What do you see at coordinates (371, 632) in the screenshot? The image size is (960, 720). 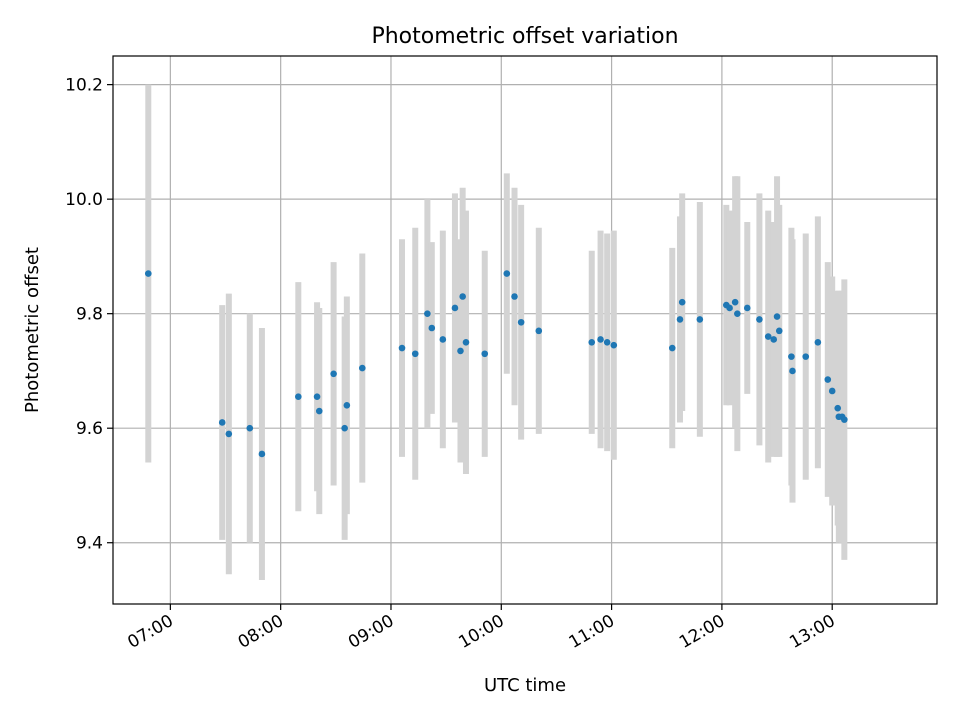 I see `x-tick-label: 09:00` at bounding box center [371, 632].